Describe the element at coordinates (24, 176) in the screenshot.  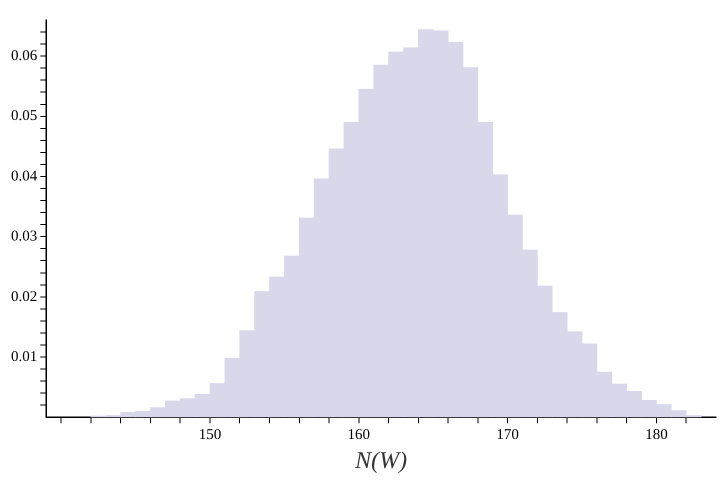
I see `y-tick-label: 0.04` at that location.